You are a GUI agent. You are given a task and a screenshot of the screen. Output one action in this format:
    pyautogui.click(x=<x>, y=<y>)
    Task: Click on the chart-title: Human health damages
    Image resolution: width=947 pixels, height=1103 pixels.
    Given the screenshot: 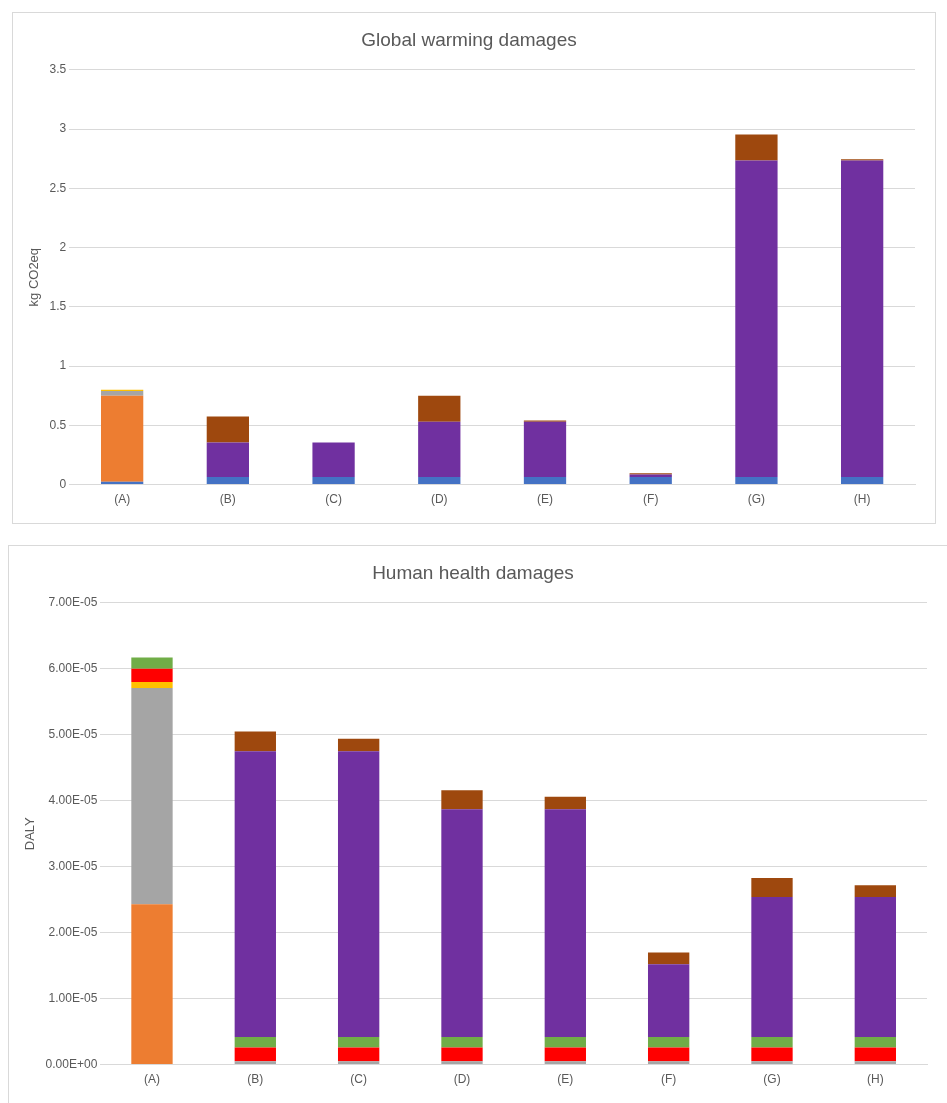 What is the action you would take?
    pyautogui.click(x=473, y=572)
    